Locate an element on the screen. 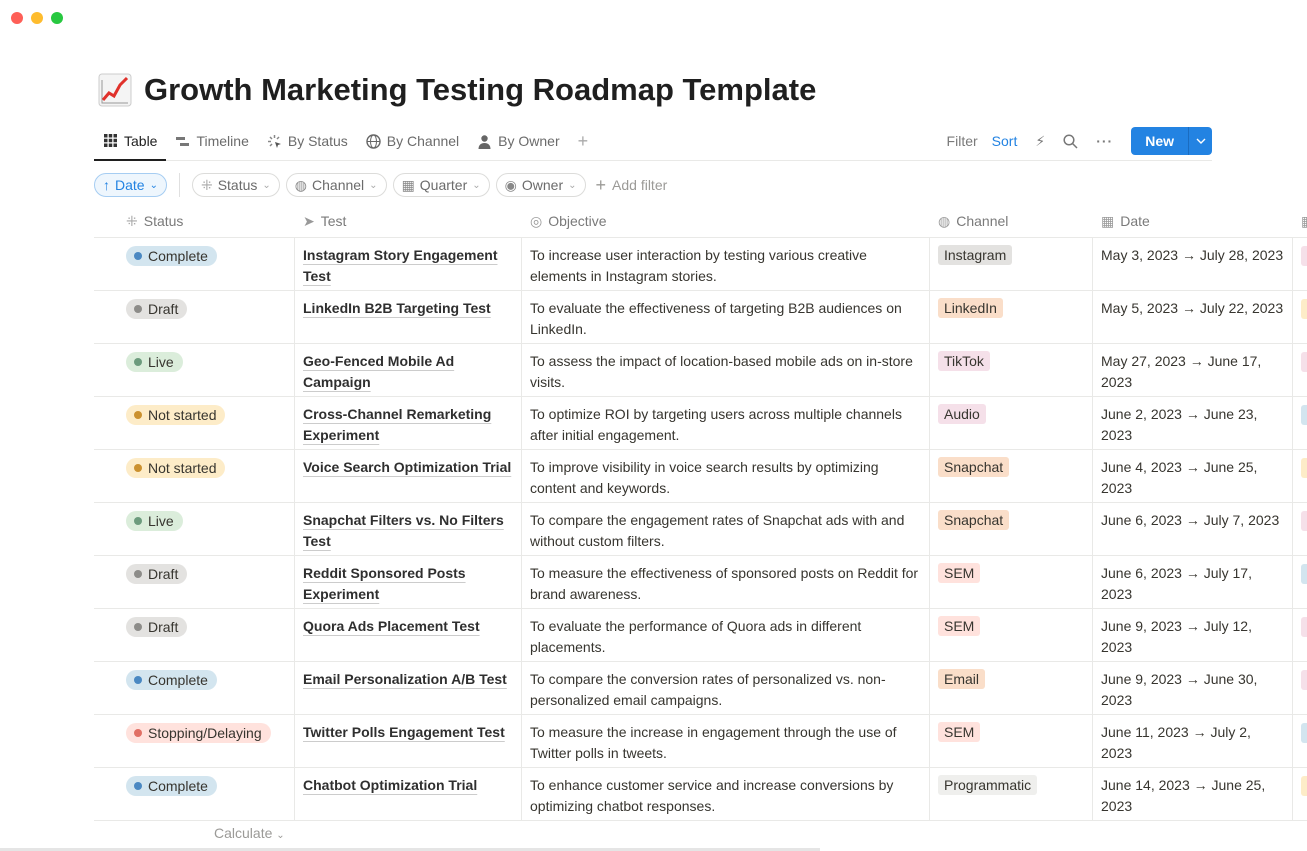 This screenshot has height=851, width=1307. date-cell: May 27, 2023 → June 17, 2023 is located at coordinates (1193, 370).